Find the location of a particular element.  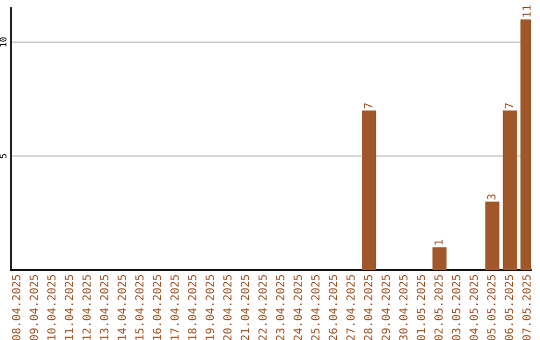

x-tick-label: 28.04.2025 is located at coordinates (368, 307).